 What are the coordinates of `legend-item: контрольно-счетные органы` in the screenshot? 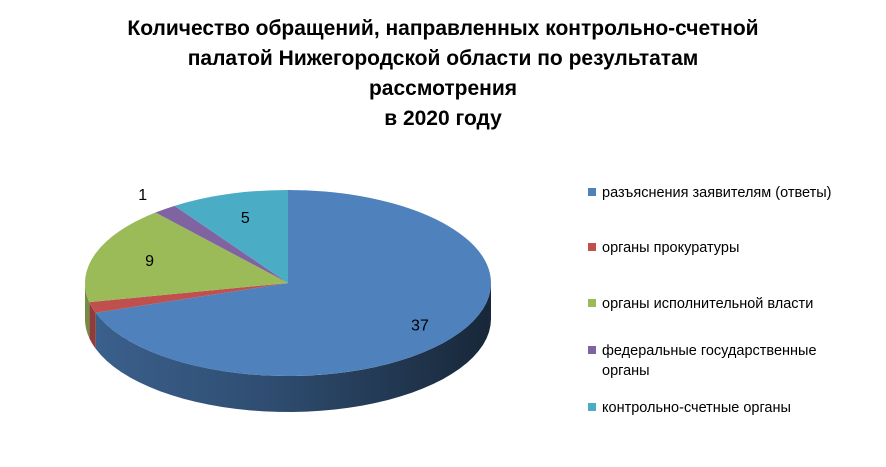 It's located at (689, 408).